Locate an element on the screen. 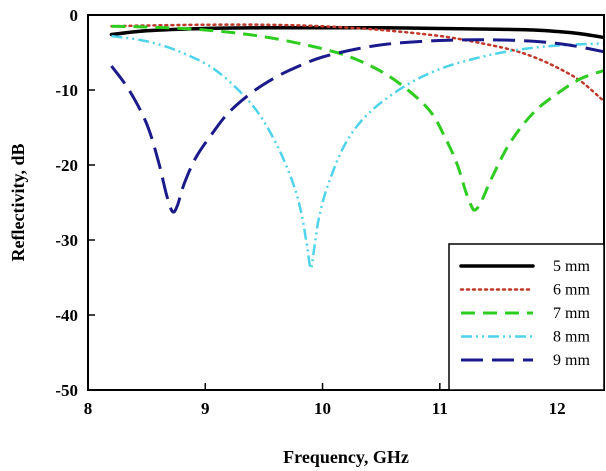  legend-label: 5 mm is located at coordinates (571, 266).